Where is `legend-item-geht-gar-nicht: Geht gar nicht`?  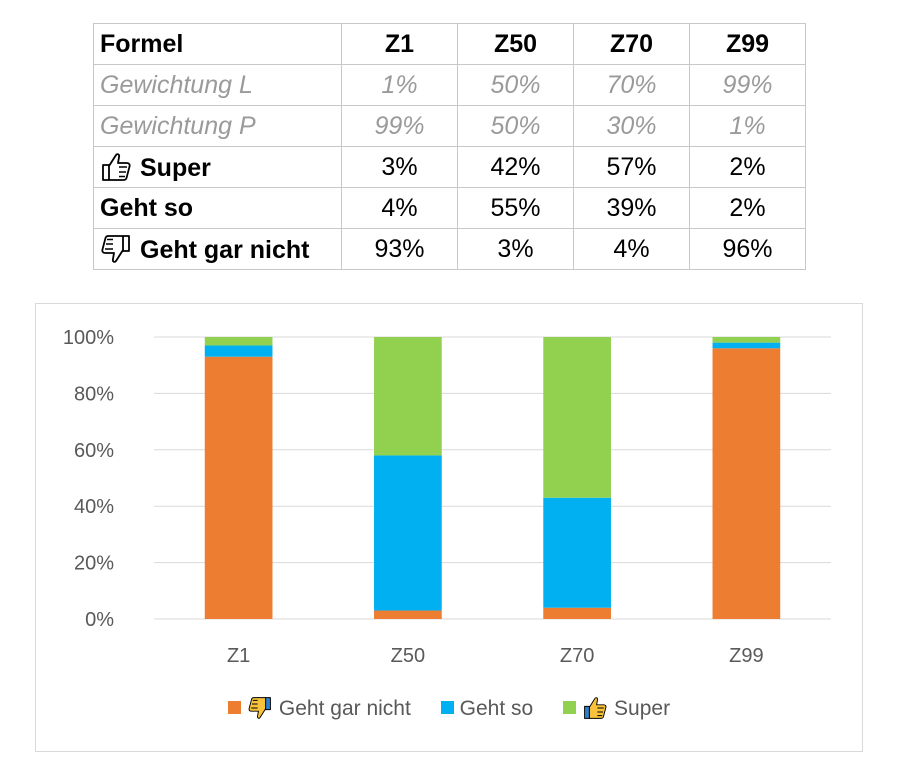 legend-item-geht-gar-nicht: Geht gar nicht is located at coordinates (319, 708).